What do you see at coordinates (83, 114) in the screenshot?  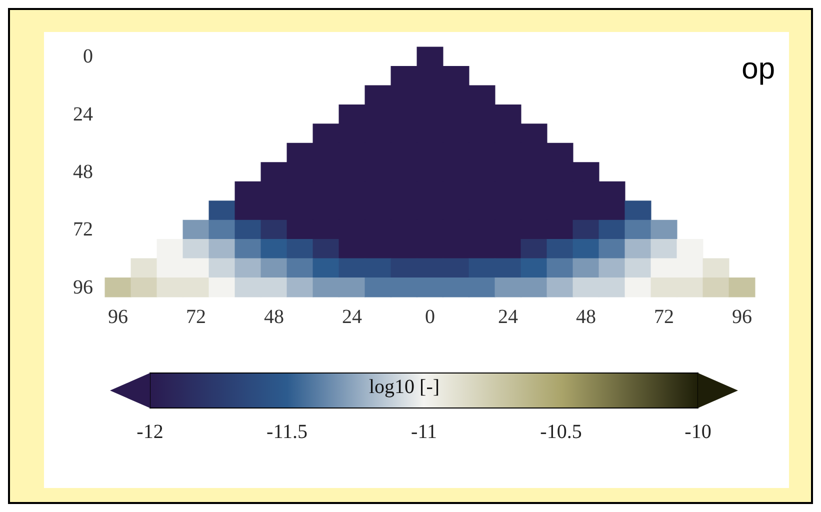 I see `y-tick-label: 24` at bounding box center [83, 114].